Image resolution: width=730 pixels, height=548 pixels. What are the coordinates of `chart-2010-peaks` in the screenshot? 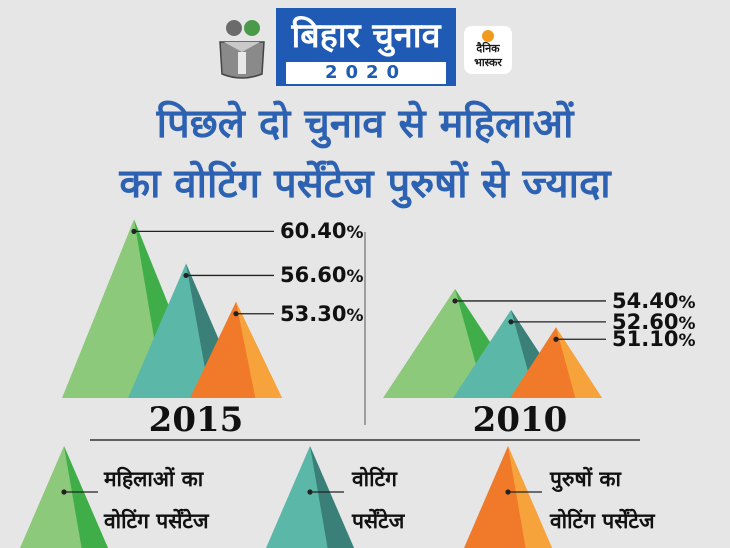 It's located at (492, 343).